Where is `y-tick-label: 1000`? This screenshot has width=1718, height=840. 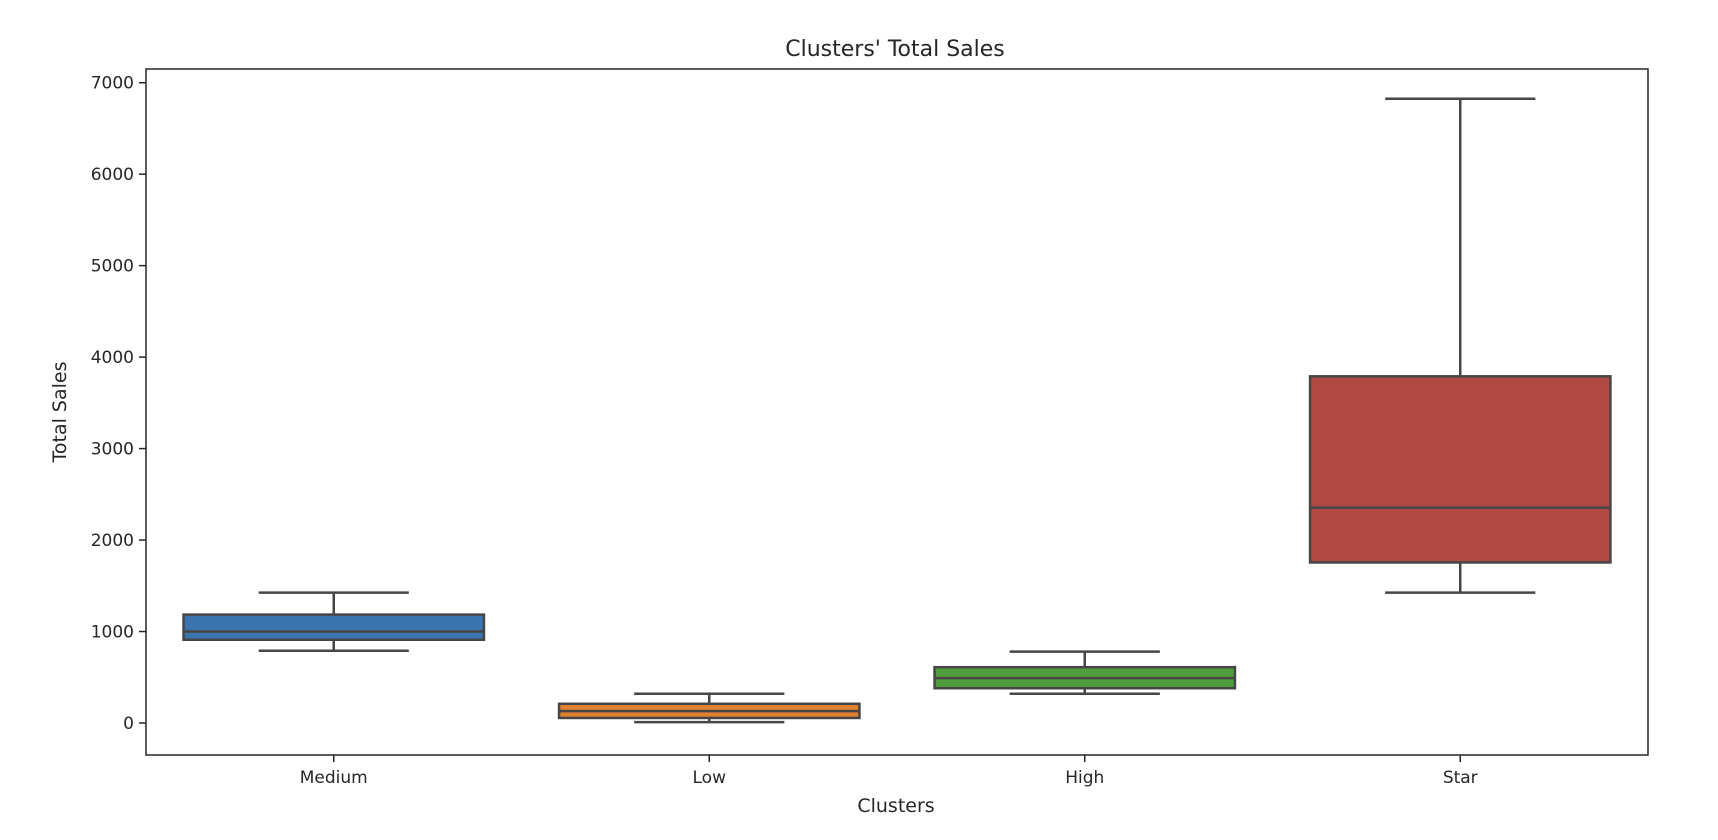 y-tick-label: 1000 is located at coordinates (112, 633).